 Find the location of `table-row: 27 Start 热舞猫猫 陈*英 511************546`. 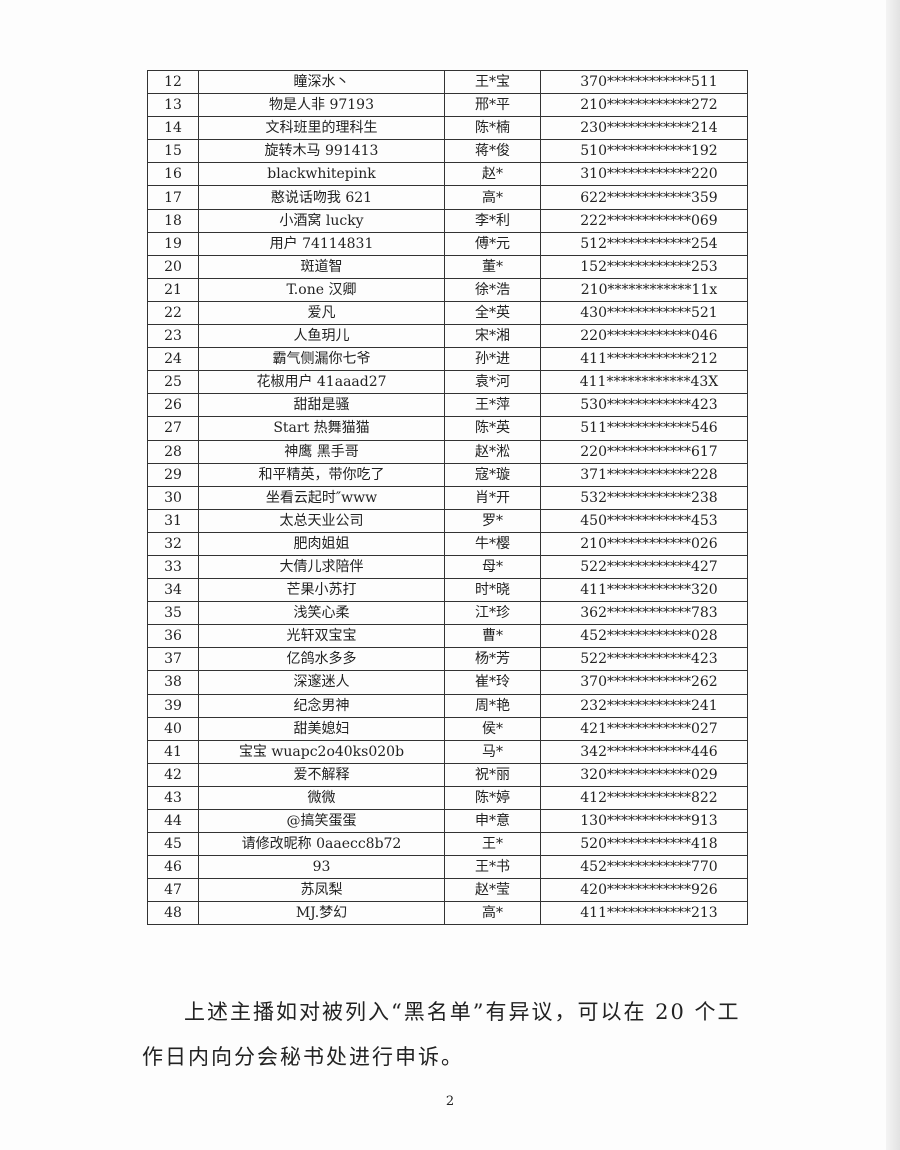

table-row: 27 Start 热舞猫猫 陈*英 511************546 is located at coordinates (447, 428).